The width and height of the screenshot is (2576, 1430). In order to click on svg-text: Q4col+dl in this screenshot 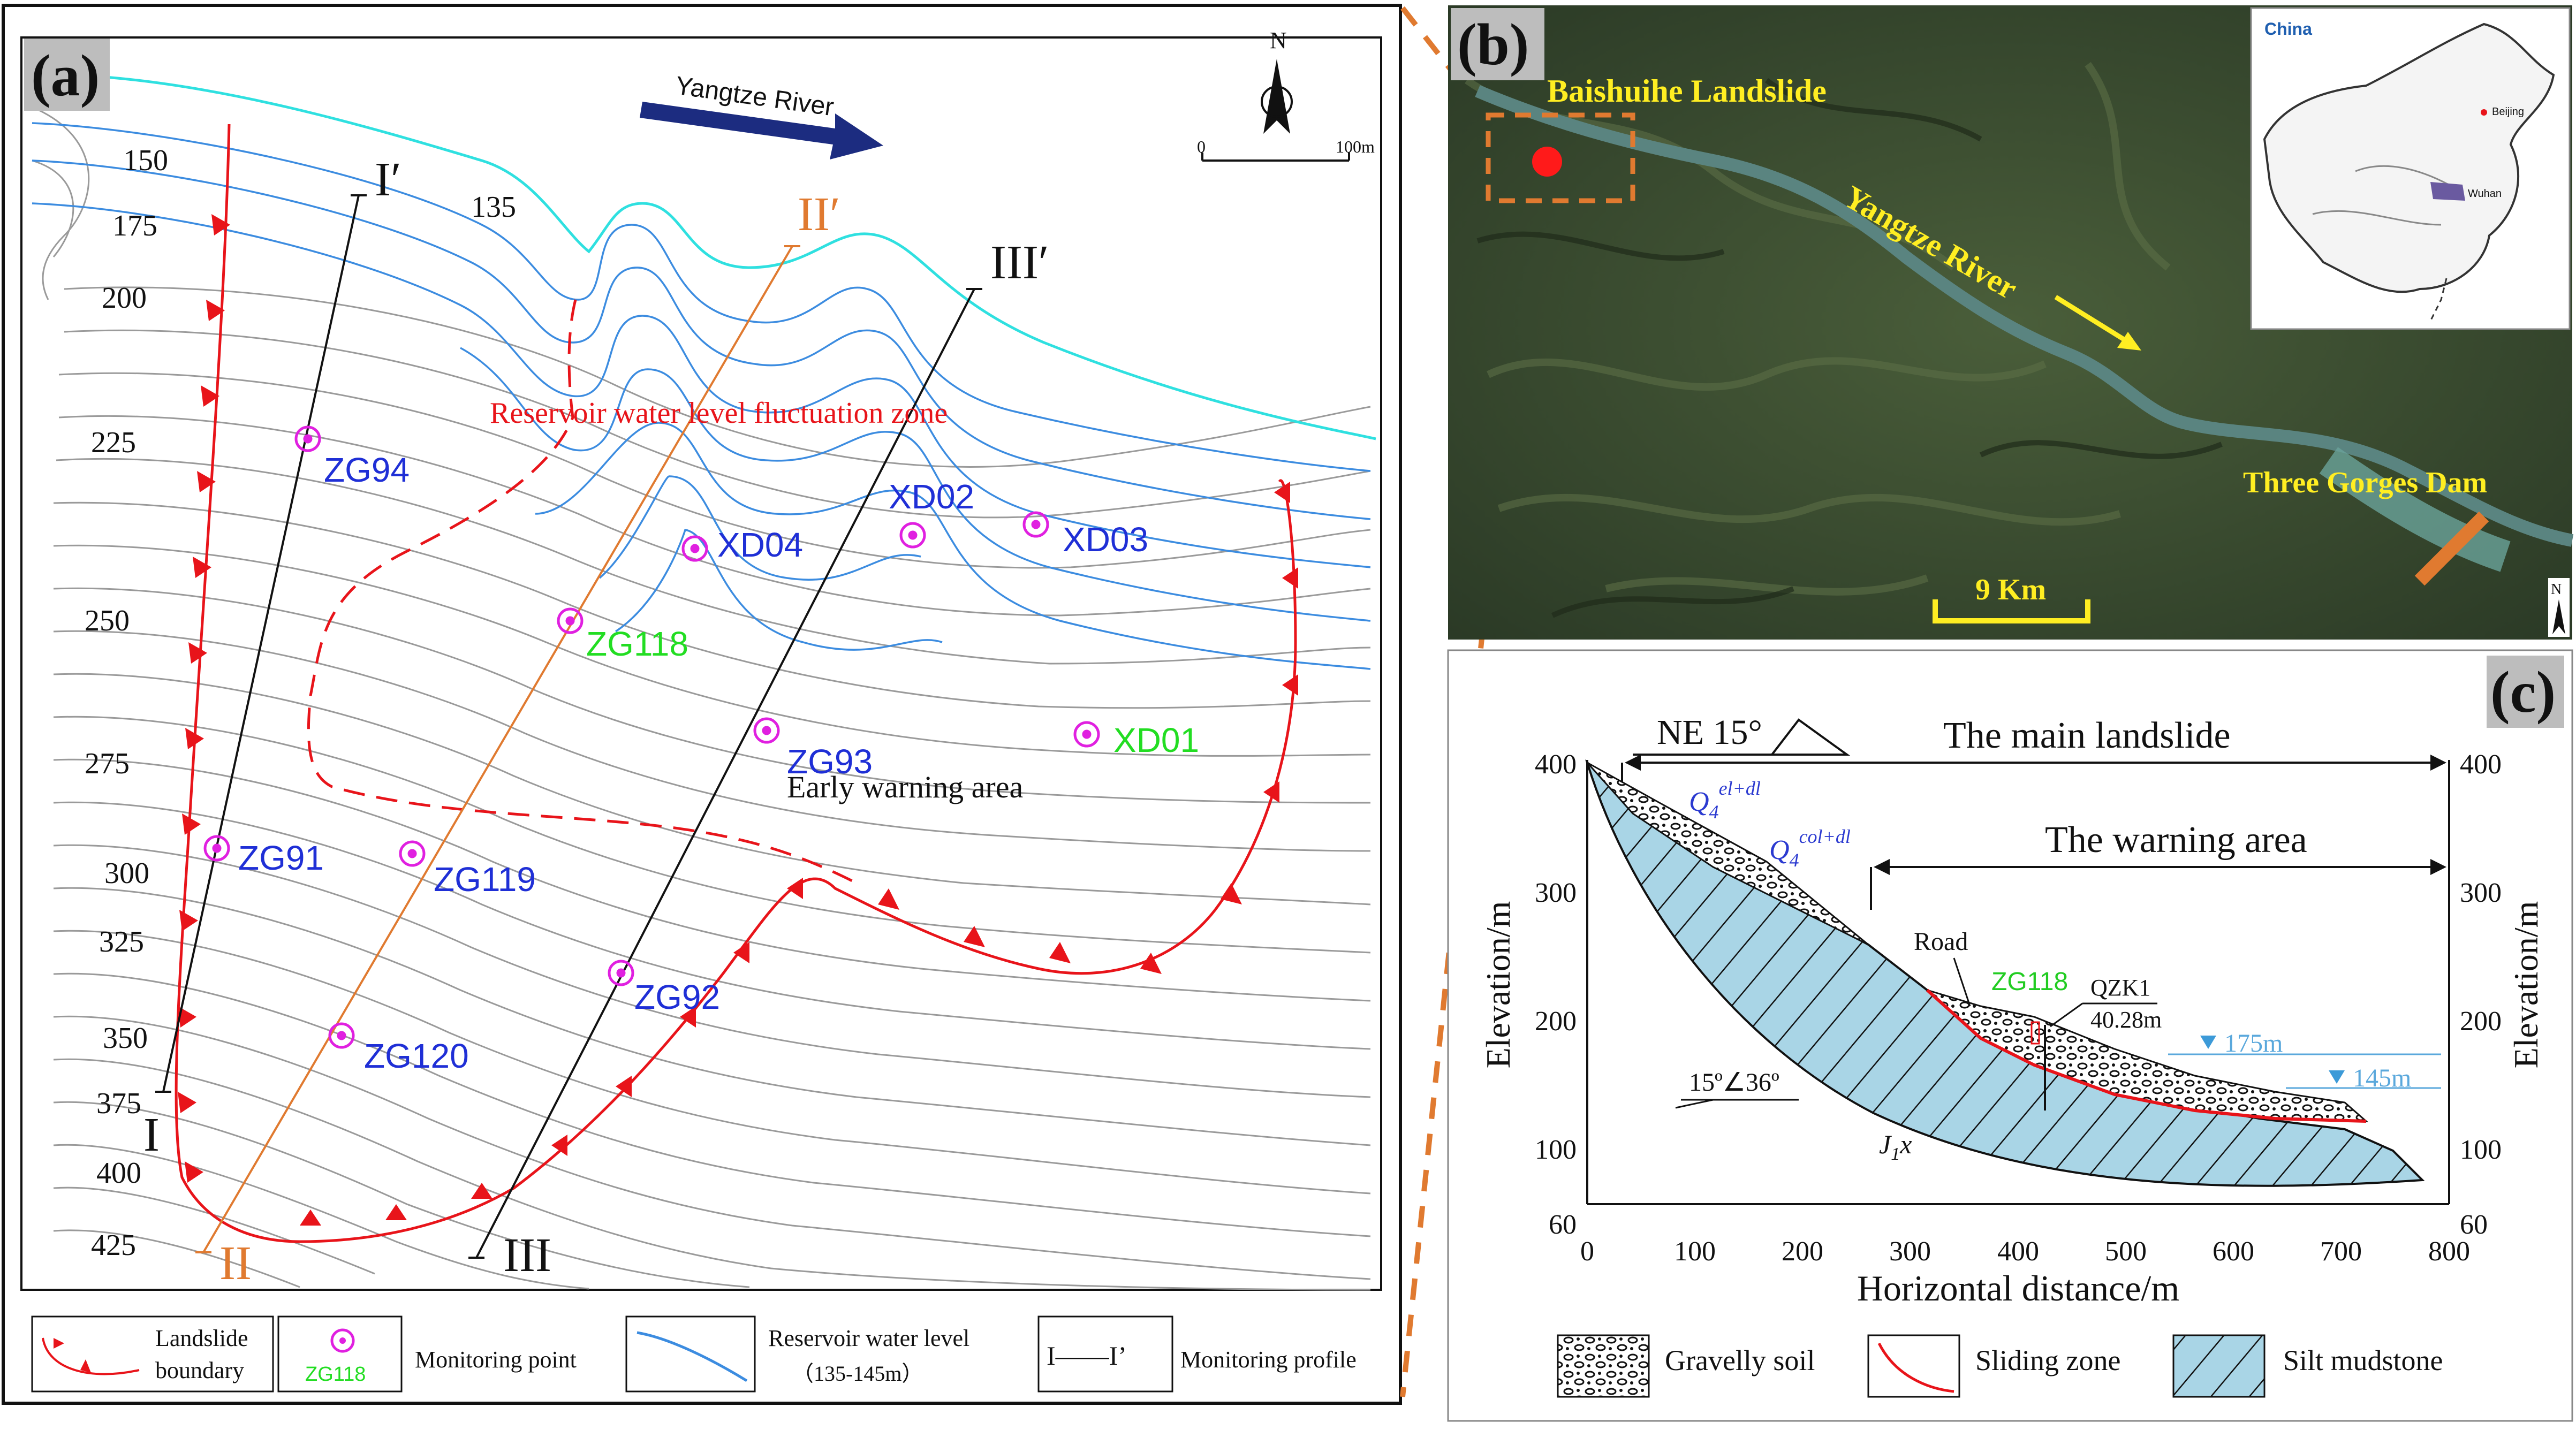, I will do `click(1810, 848)`.